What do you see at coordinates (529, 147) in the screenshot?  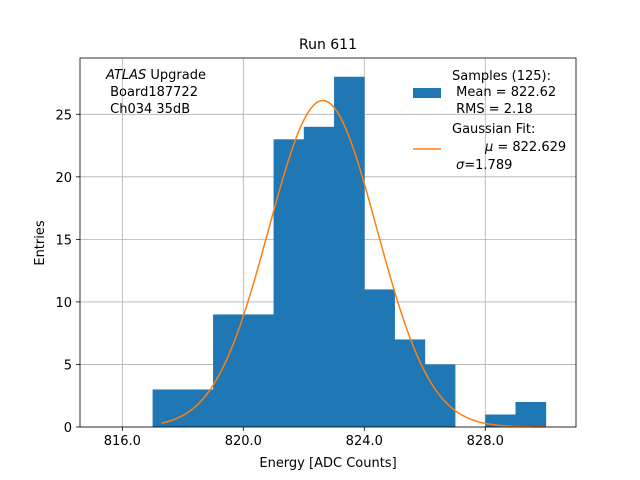 I see `legend-mu-value: = 822.629` at bounding box center [529, 147].